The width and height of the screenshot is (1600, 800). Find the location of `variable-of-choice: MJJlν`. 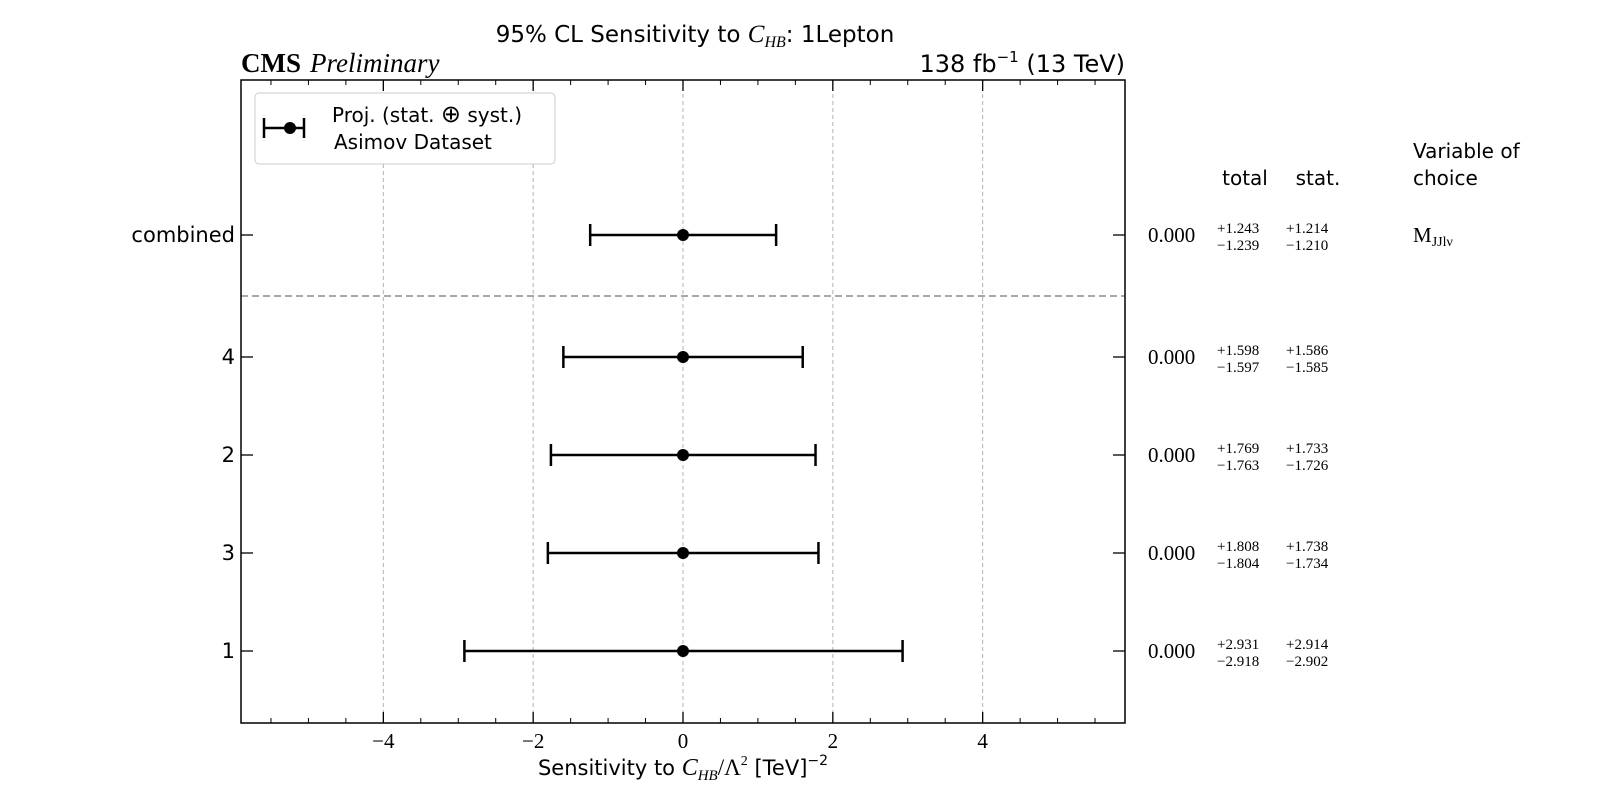

variable-of-choice: MJJlν is located at coordinates (1433, 236).